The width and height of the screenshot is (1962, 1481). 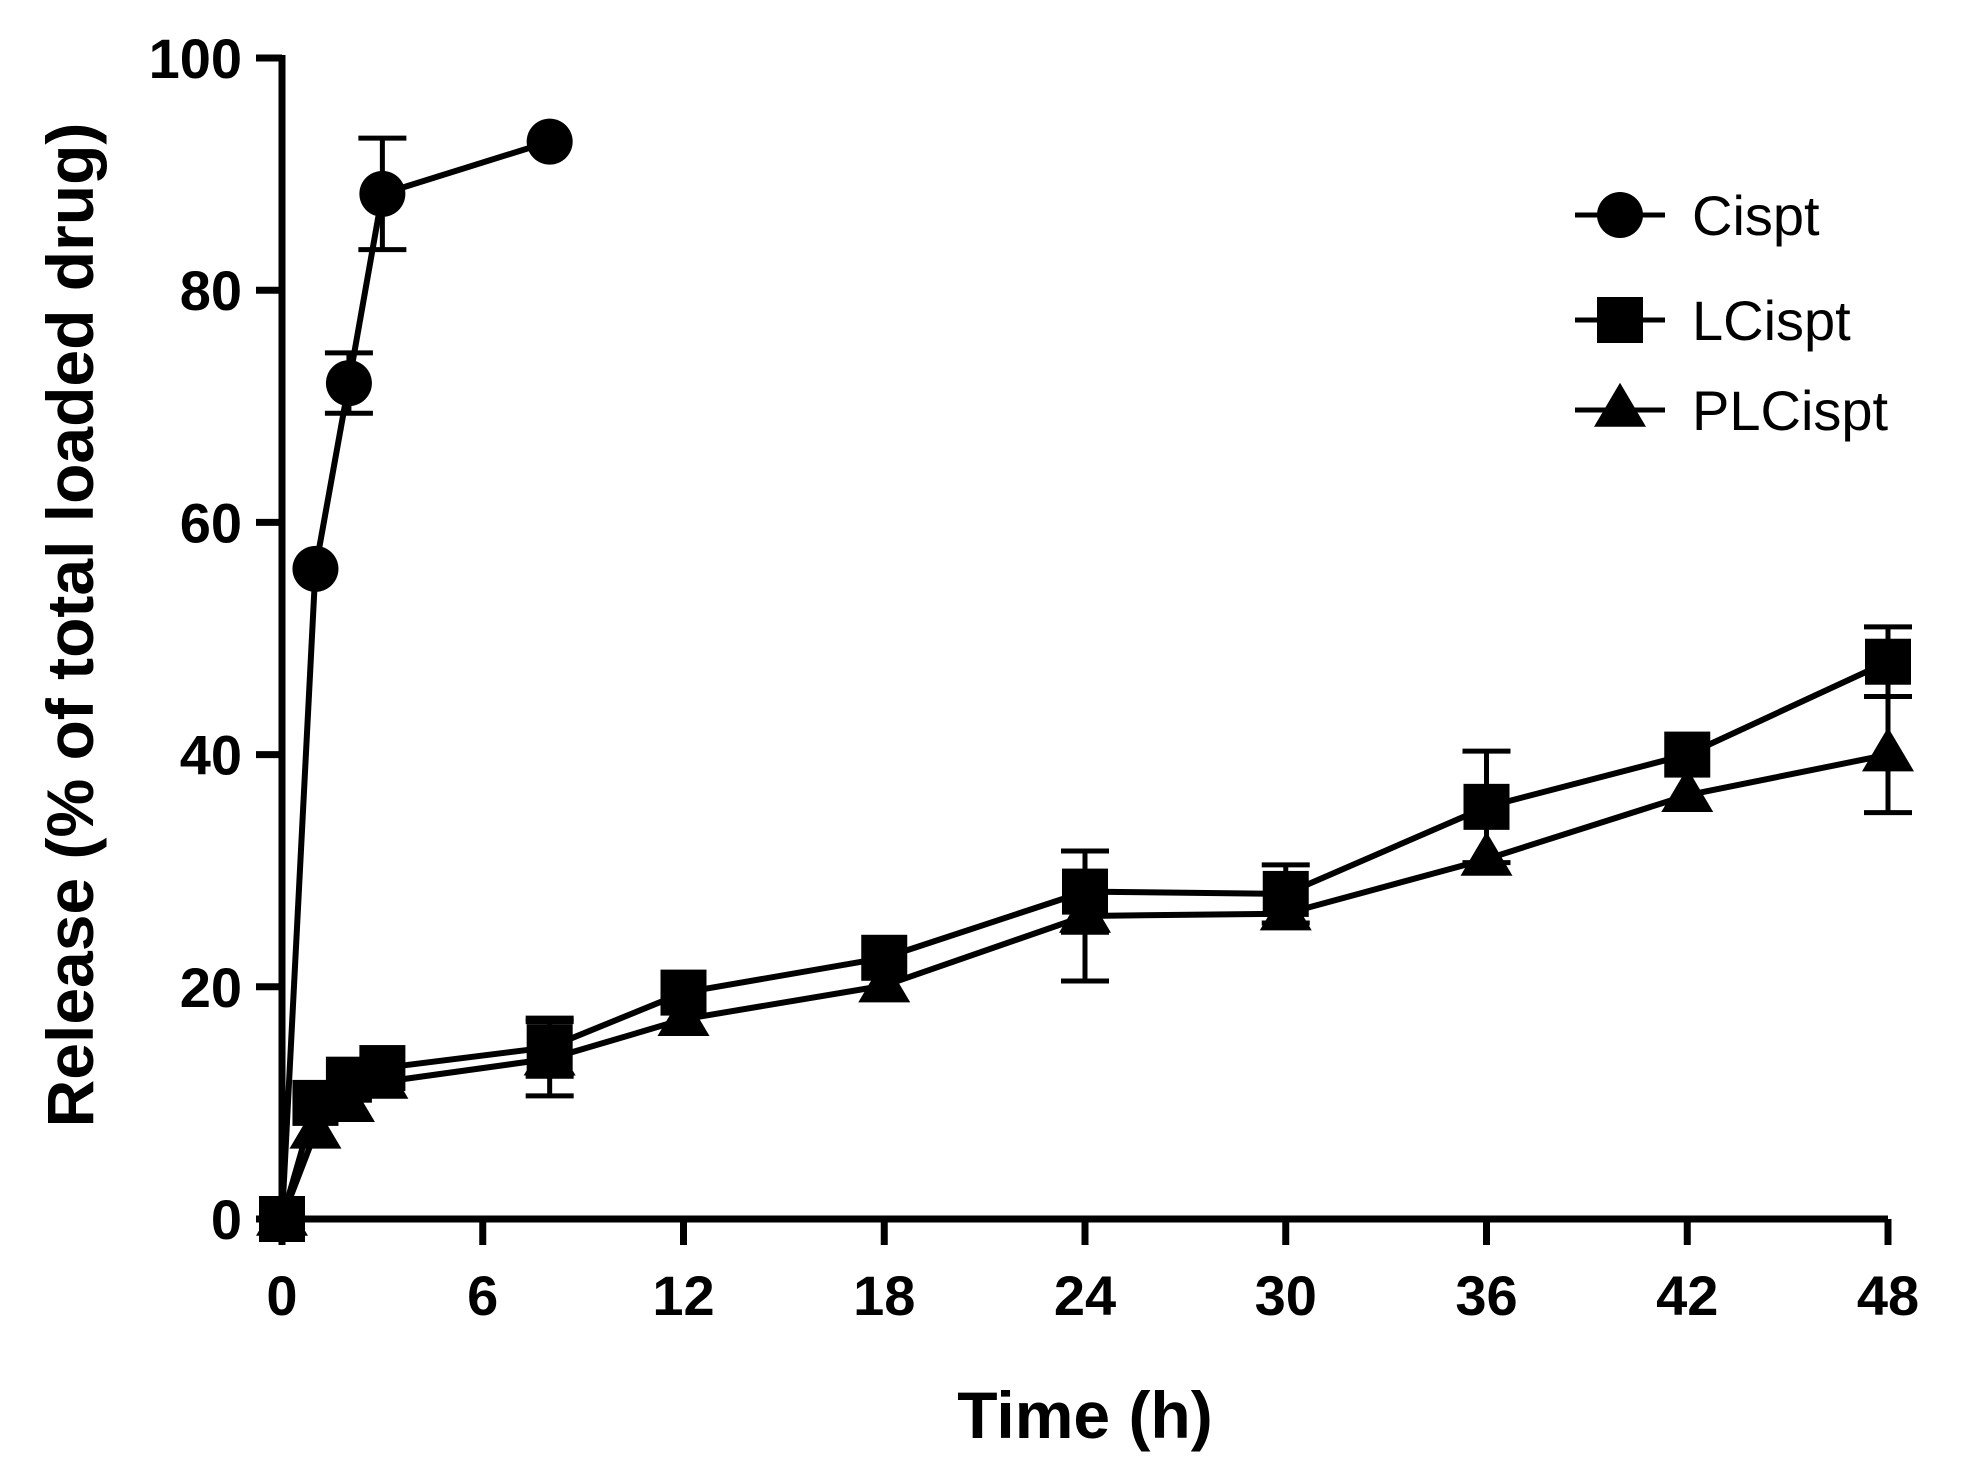 I want to click on y-tick-label: 100, so click(x=195, y=58).